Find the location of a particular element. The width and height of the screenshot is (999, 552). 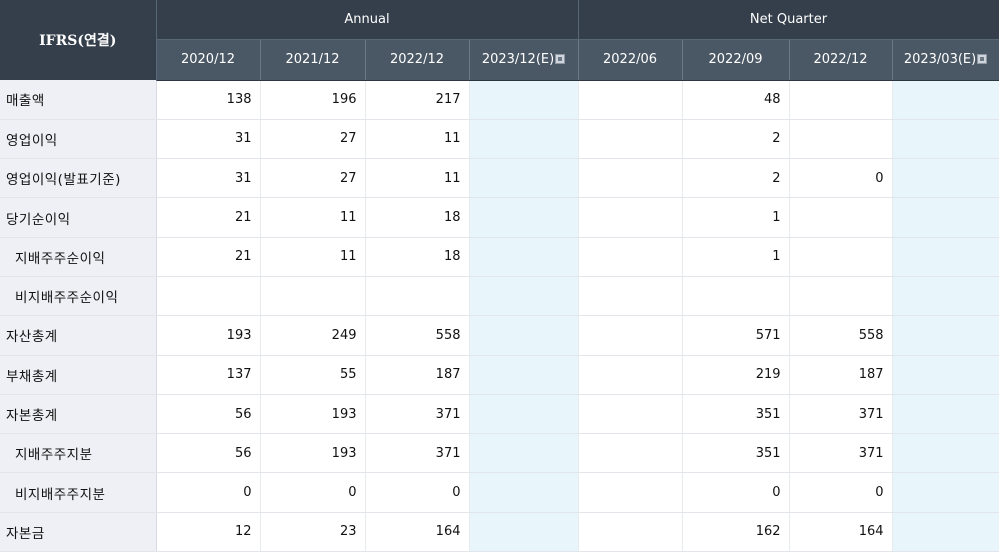

period-header-annual-2: 2021/12 is located at coordinates (313, 60).